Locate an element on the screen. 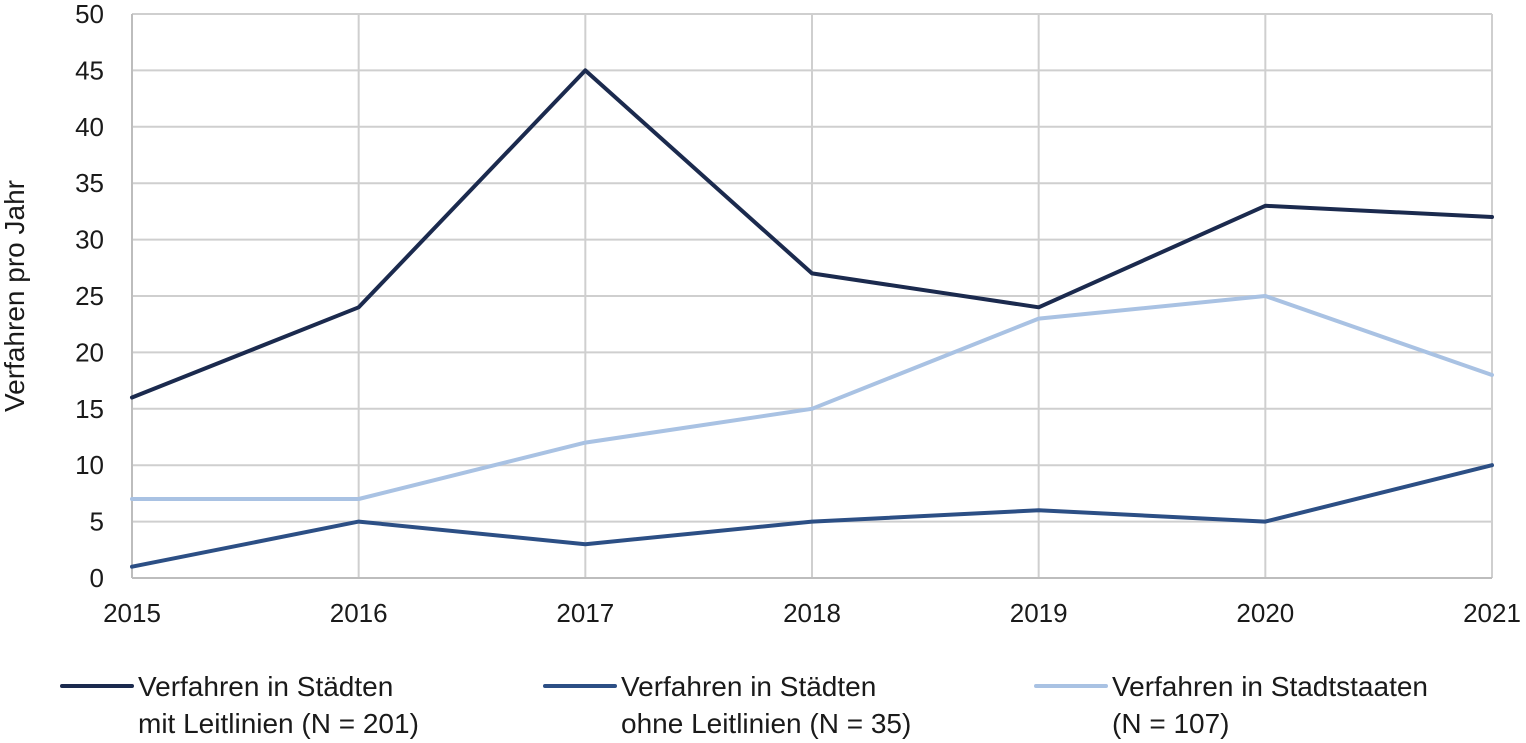 This screenshot has height=743, width=1526. y-tick-label: 25 is located at coordinates (89, 296).